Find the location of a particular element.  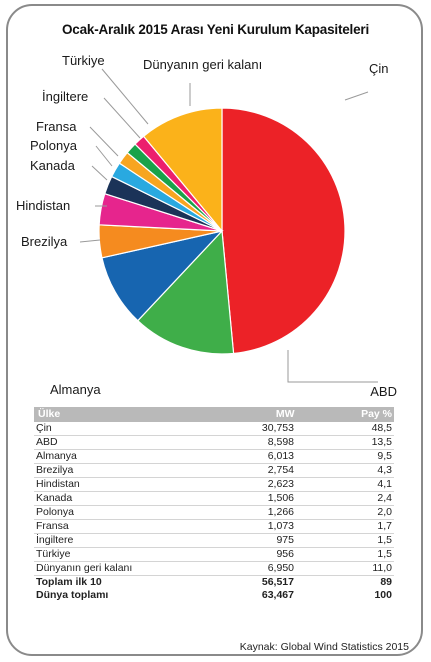

source-note: Kaynak: Global Wind Statistics 2015 is located at coordinates (324, 647).